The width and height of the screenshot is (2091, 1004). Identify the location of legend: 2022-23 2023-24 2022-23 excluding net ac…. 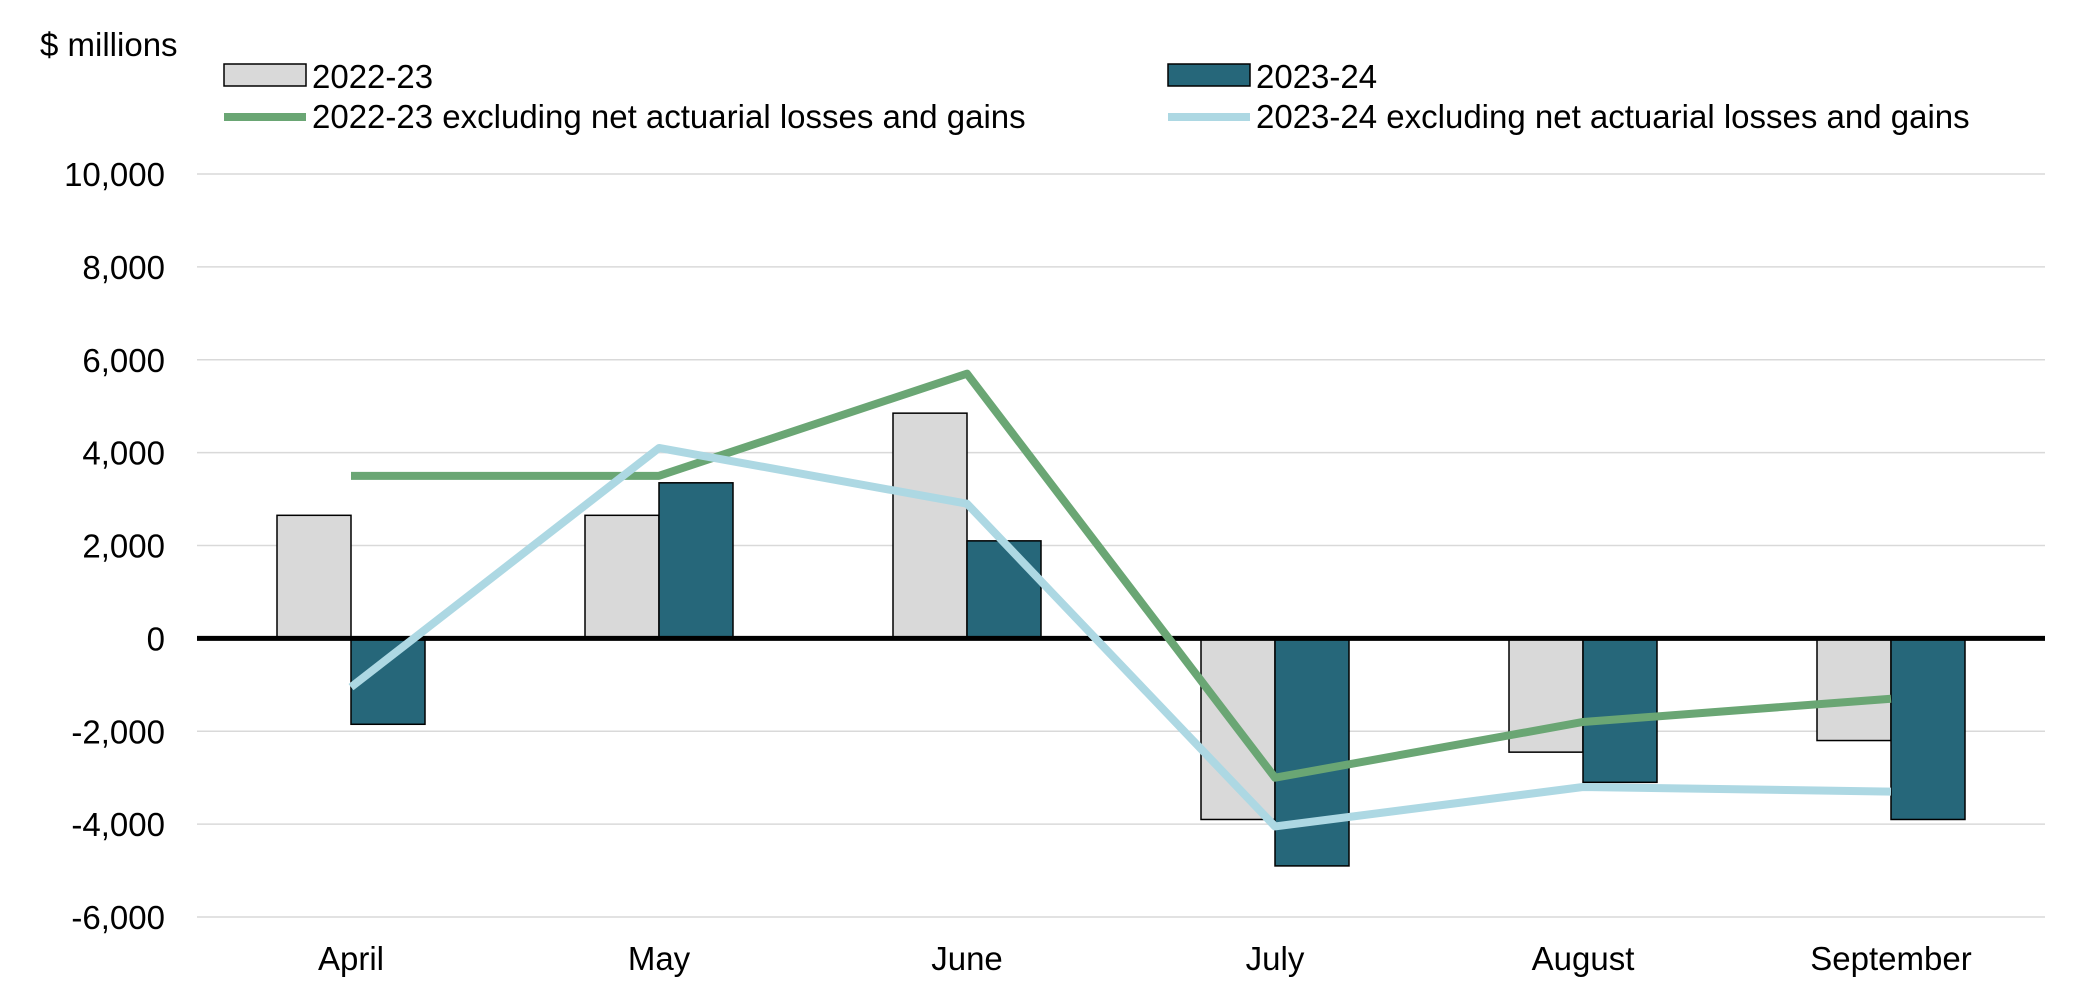
(1096, 96).